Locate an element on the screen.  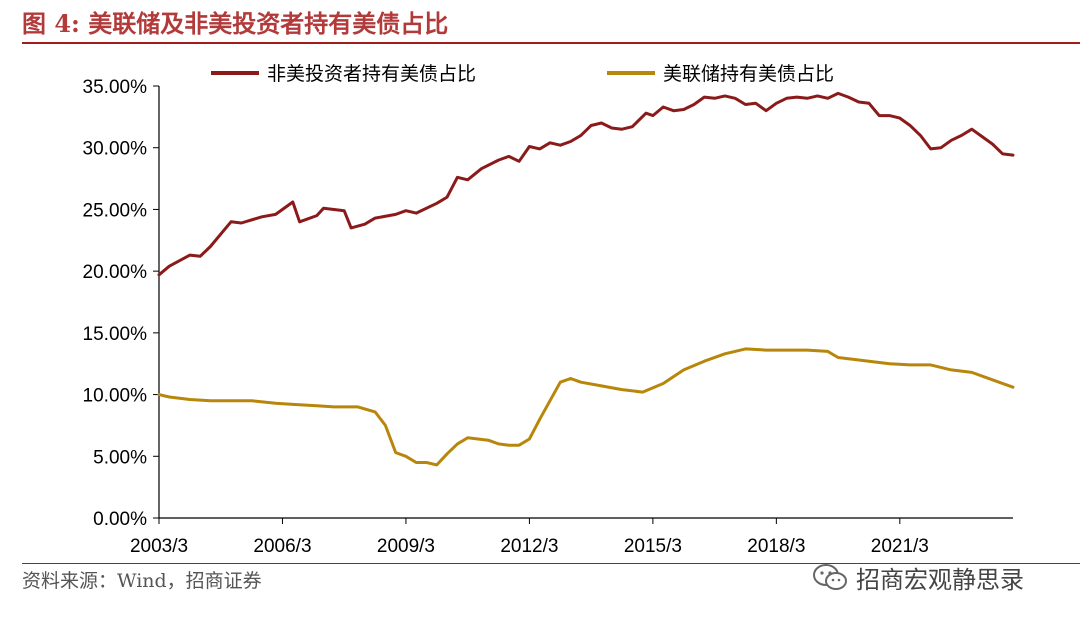
source-note: 资料来源：Wind，招商证券 is located at coordinates (142, 581).